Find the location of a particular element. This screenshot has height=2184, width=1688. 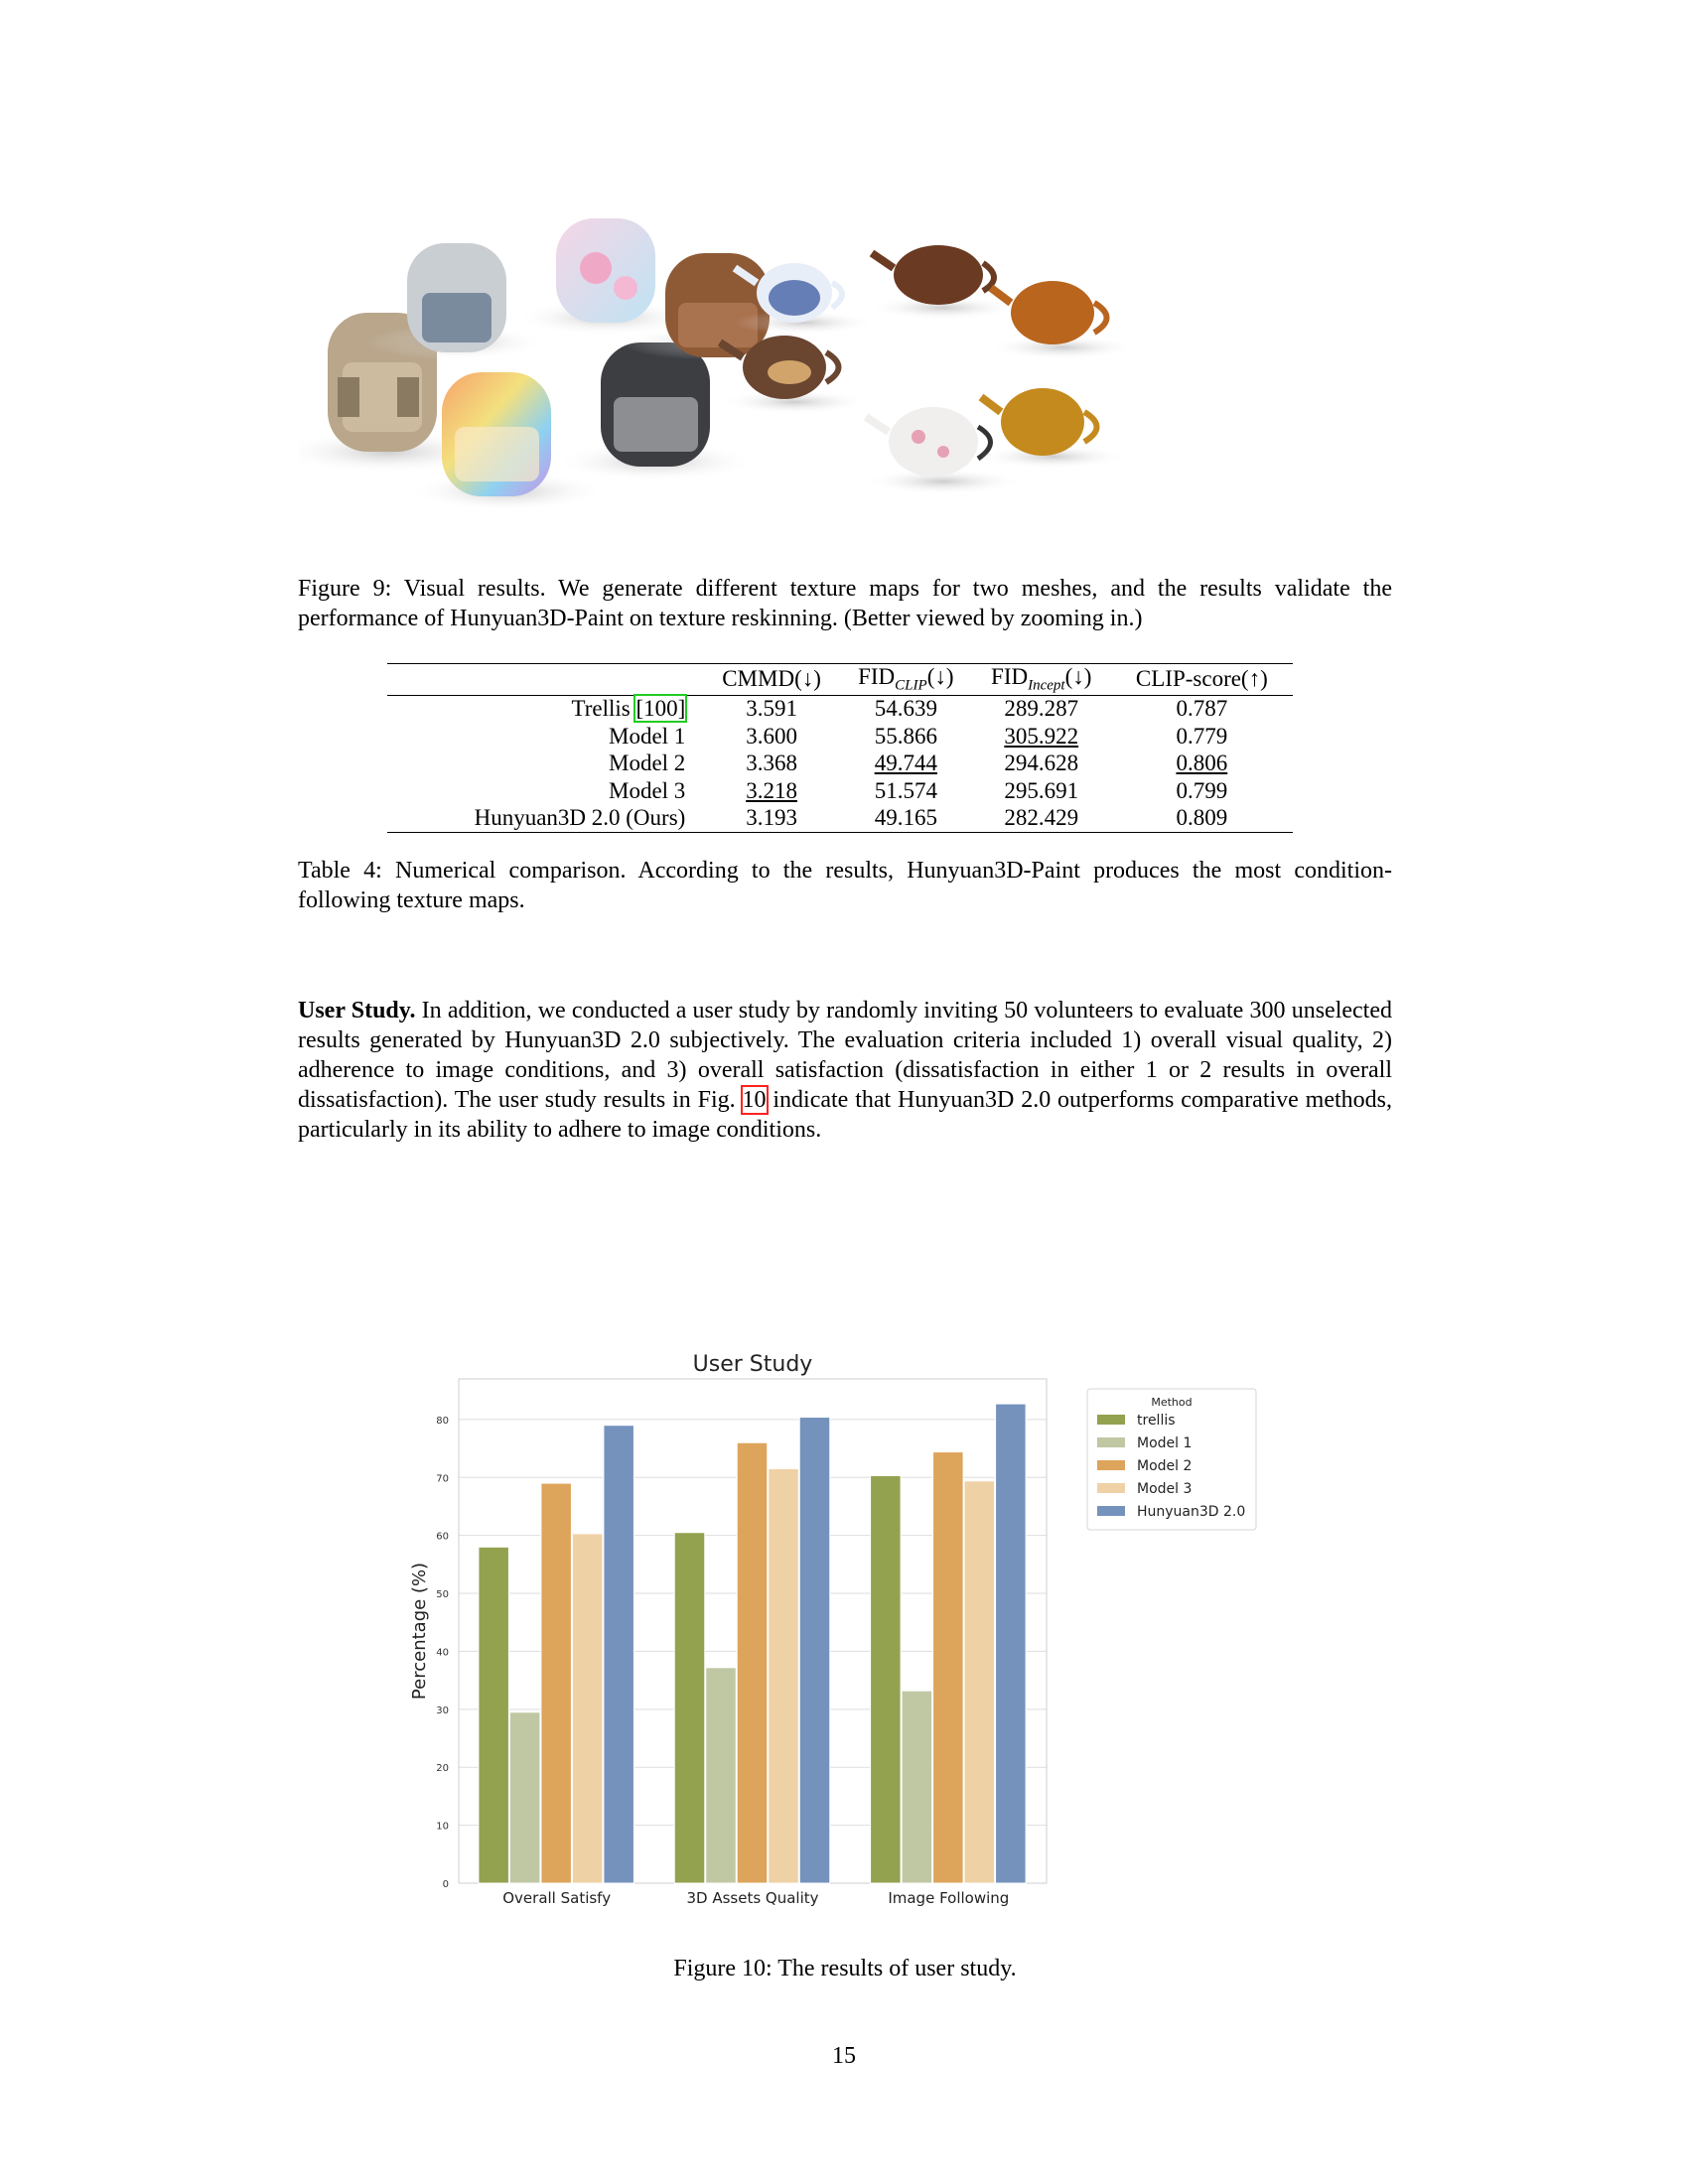

legend-item-label: Model 1 is located at coordinates (1164, 1443).